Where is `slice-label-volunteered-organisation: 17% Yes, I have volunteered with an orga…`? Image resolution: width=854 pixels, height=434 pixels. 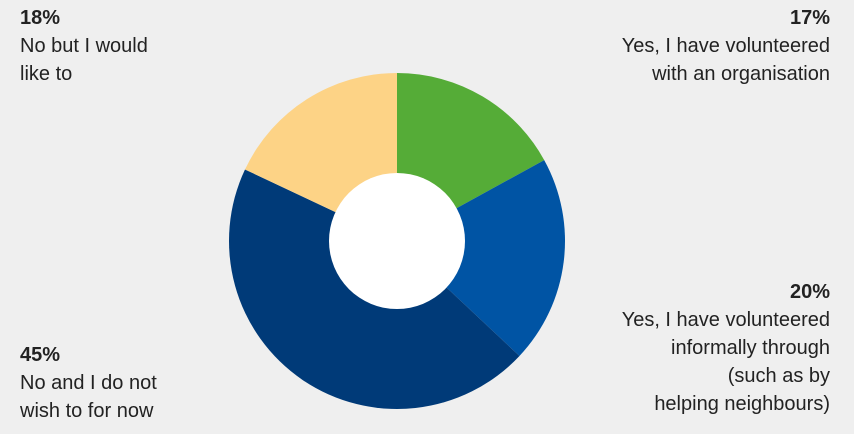
slice-label-volunteered-organisation: 17% Yes, I have volunteered with an orga… is located at coordinates (670, 46).